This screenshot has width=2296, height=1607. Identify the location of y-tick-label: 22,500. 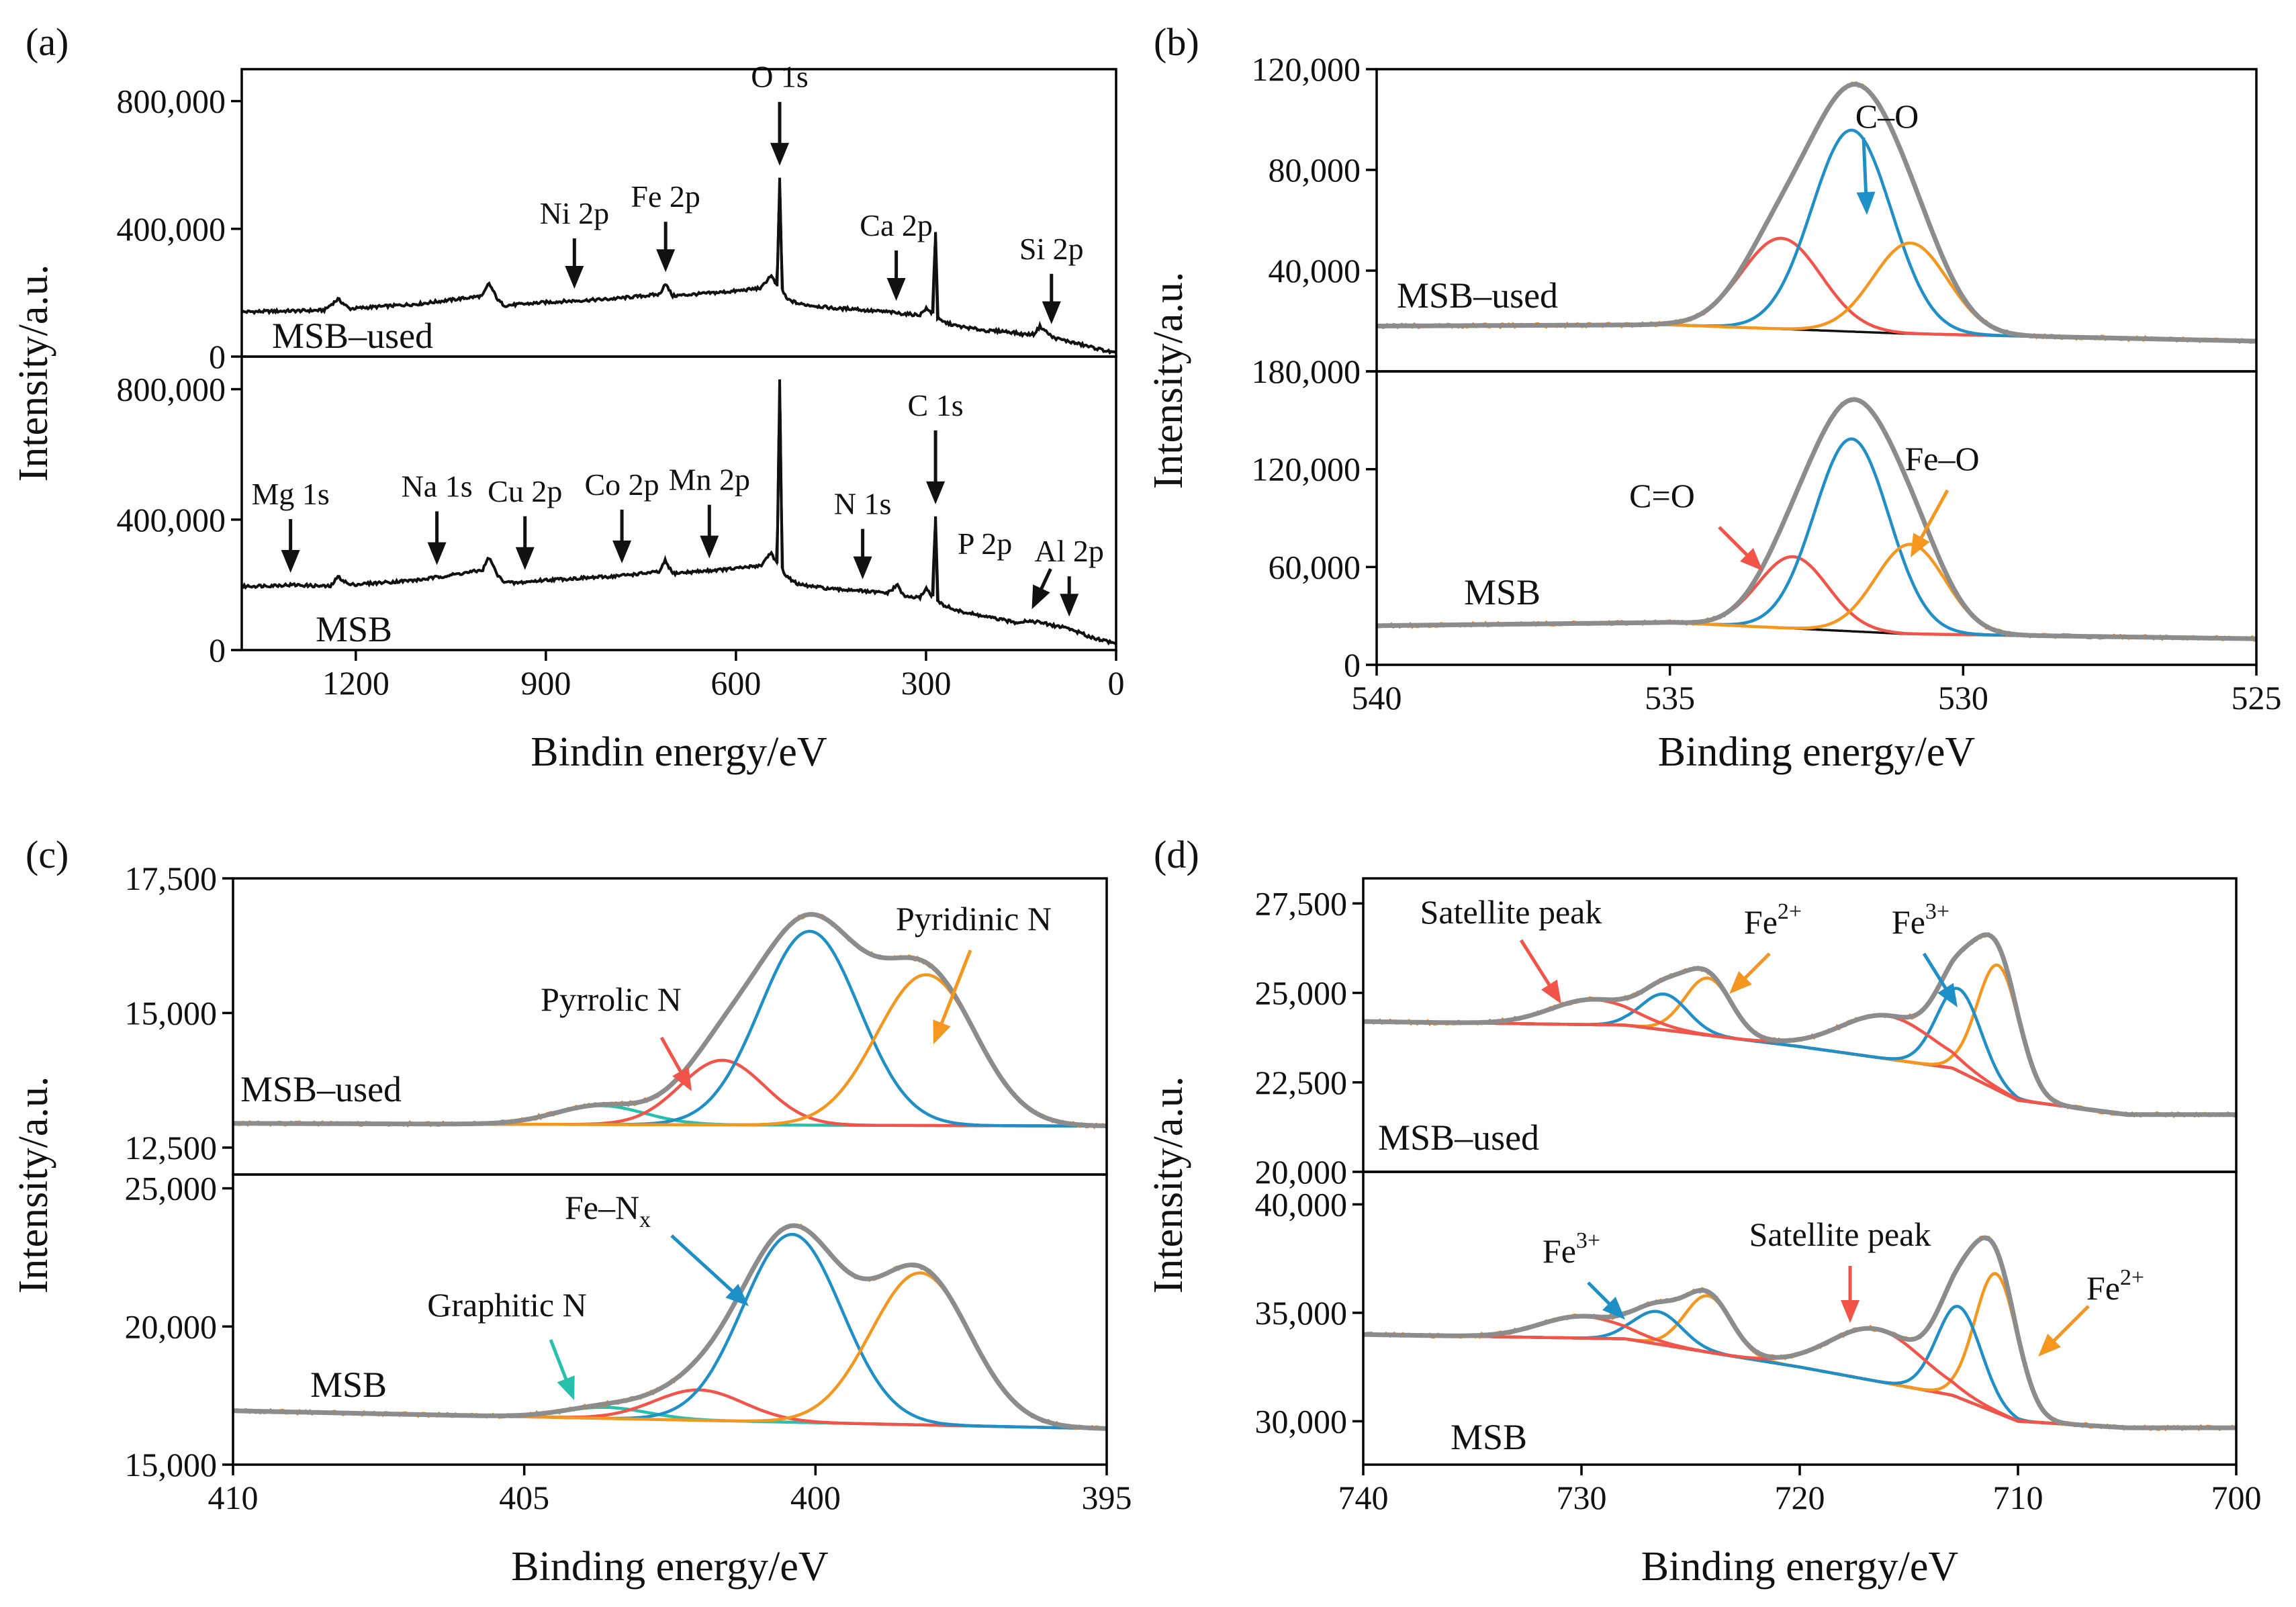
(1301, 1082).